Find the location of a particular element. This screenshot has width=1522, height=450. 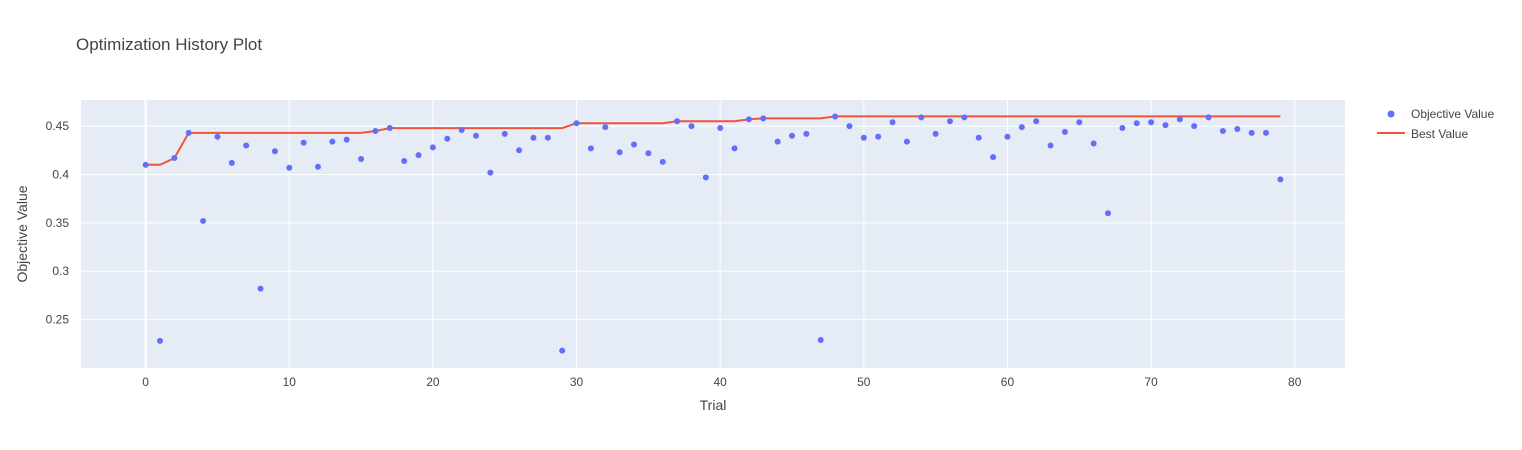

x-tick-label: 0 is located at coordinates (145, 382).